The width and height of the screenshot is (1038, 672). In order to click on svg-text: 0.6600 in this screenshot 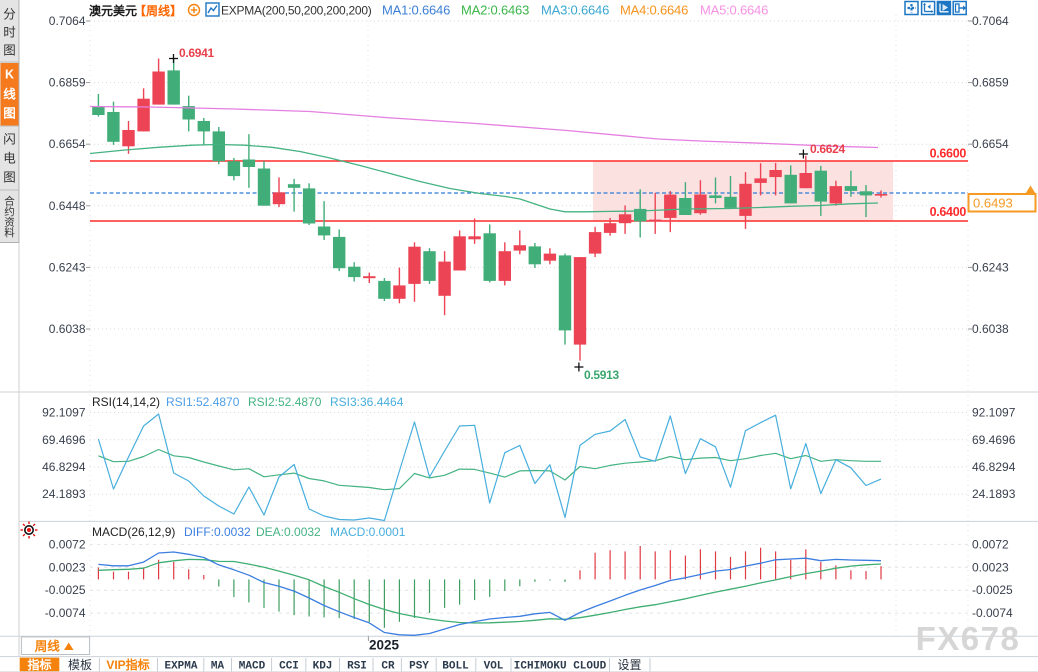, I will do `click(948, 154)`.